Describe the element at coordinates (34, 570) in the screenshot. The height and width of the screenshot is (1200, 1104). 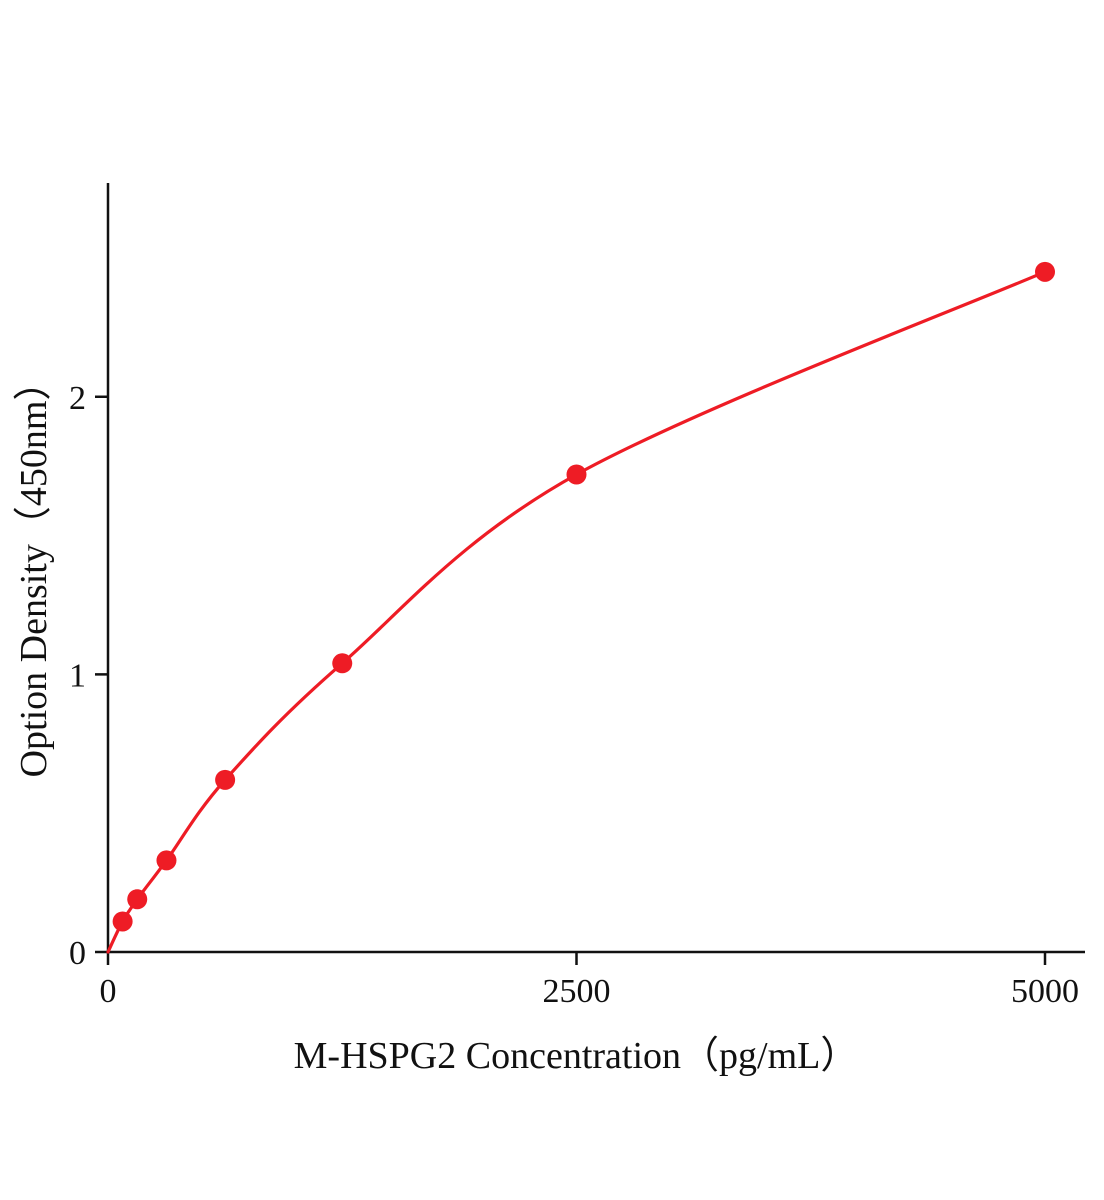
I see `y-axis-label: Option Density（450nm）` at that location.